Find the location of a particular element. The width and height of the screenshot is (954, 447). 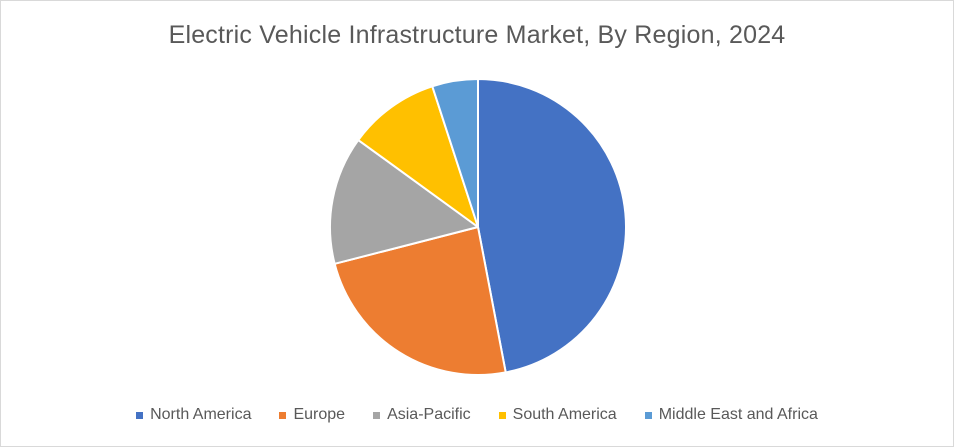

legend-label: Europe is located at coordinates (319, 414).